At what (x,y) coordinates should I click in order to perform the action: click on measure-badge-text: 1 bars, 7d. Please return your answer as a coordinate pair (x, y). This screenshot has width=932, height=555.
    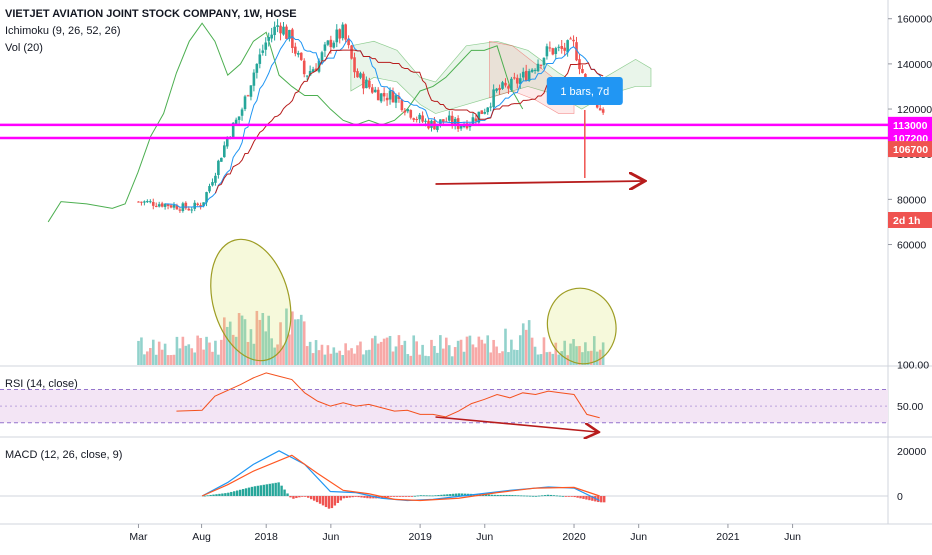
    Looking at the image, I should click on (584, 92).